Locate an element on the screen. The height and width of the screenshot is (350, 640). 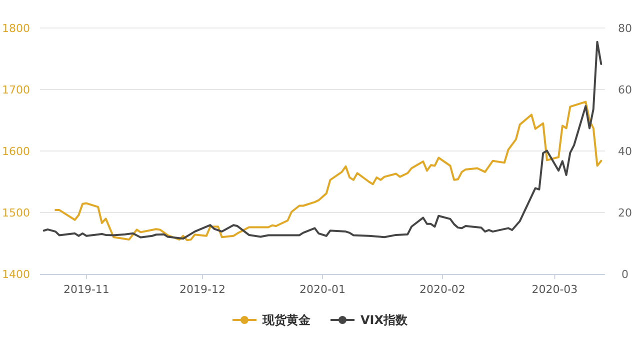
ytick: 1800 is located at coordinates (16, 28).